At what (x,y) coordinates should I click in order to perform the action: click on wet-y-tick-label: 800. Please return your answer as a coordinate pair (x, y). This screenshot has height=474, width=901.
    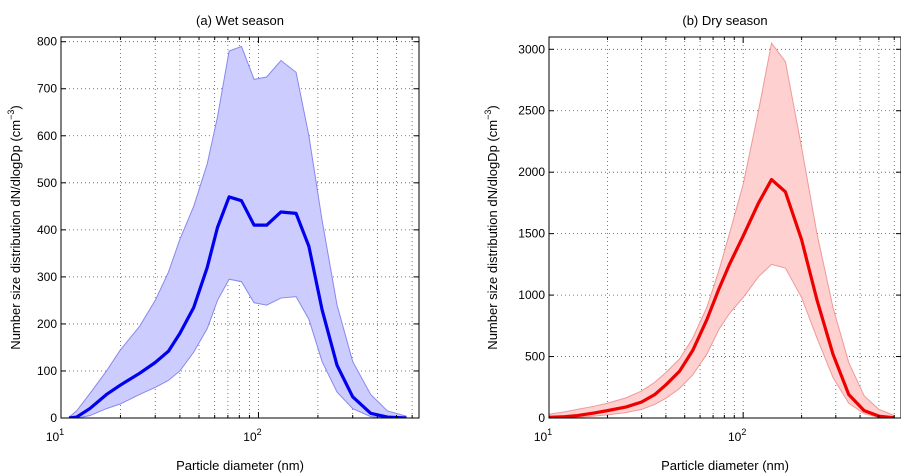
    Looking at the image, I should click on (47, 42).